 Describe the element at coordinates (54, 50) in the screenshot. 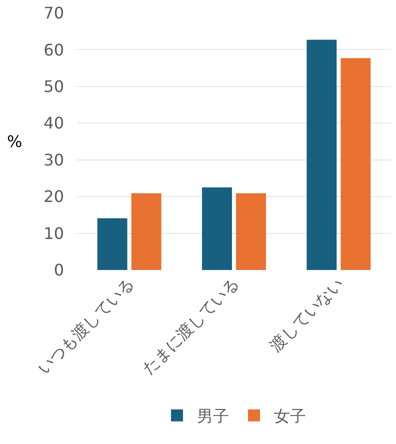

I see `y-tick-label: 60` at that location.